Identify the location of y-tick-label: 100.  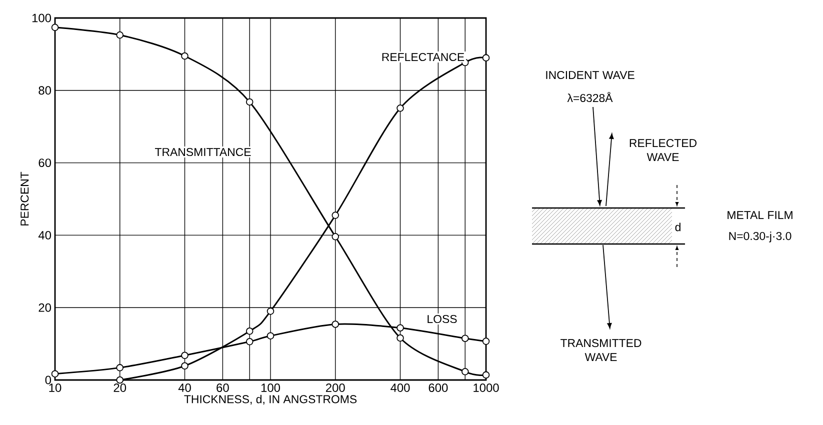
(42, 18).